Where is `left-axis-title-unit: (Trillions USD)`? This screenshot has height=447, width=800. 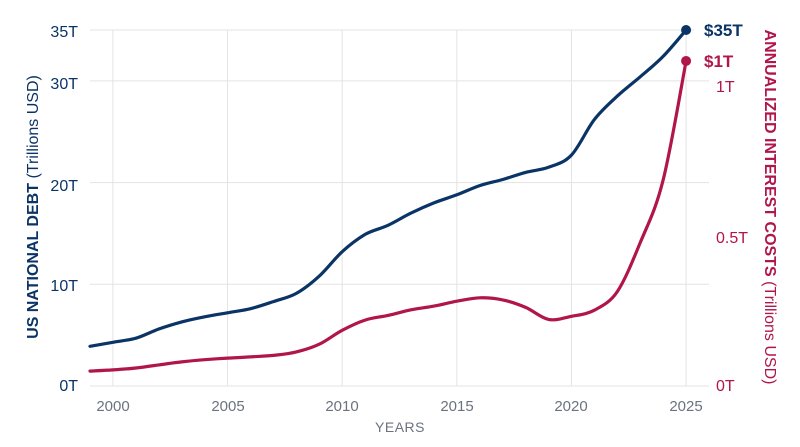
left-axis-title-unit: (Trillions USD) is located at coordinates (33, 126).